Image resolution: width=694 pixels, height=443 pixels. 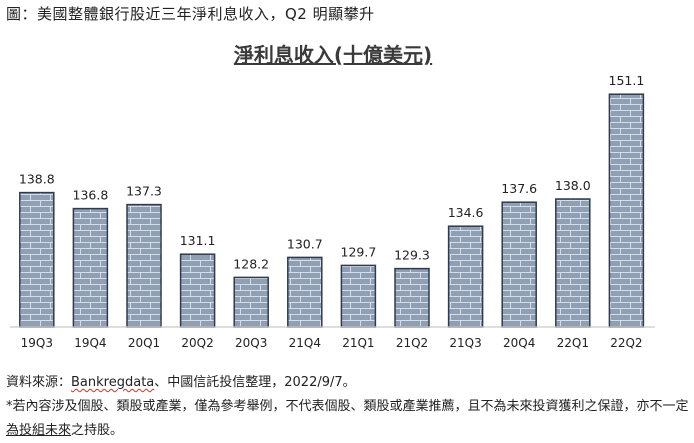 What do you see at coordinates (113, 382) in the screenshot?
I see `source-provider: Bankregdata` at bounding box center [113, 382].